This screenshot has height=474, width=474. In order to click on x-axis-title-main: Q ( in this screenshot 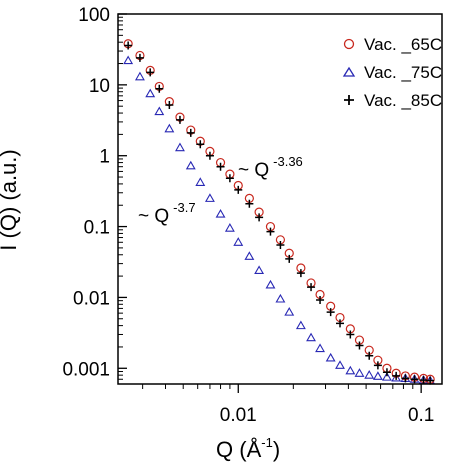, I will do `click(231, 449)`.